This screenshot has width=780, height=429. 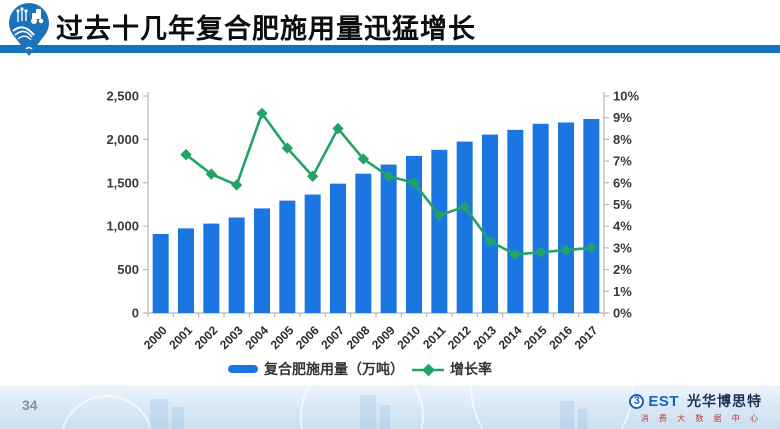 What do you see at coordinates (313, 176) in the screenshot?
I see `growth-point-2006` at bounding box center [313, 176].